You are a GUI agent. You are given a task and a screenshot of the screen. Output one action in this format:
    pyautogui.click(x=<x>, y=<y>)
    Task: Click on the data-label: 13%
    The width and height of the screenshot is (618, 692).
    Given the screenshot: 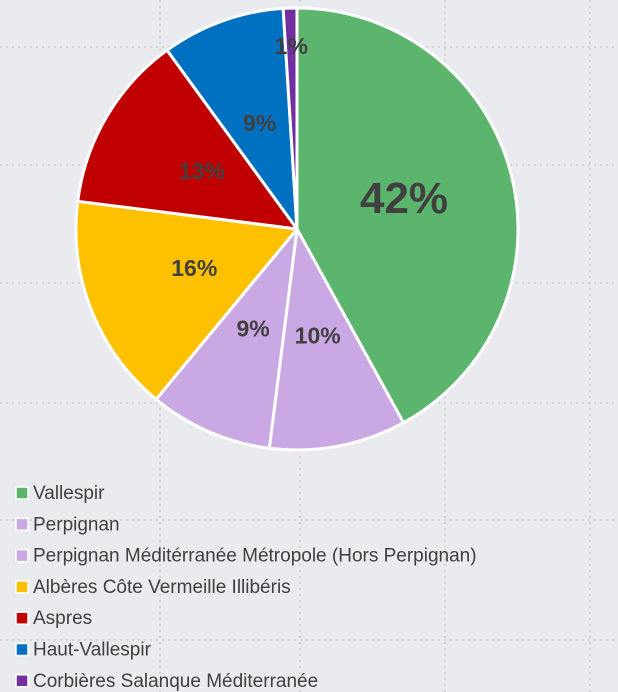 What is the action you would take?
    pyautogui.click(x=202, y=171)
    